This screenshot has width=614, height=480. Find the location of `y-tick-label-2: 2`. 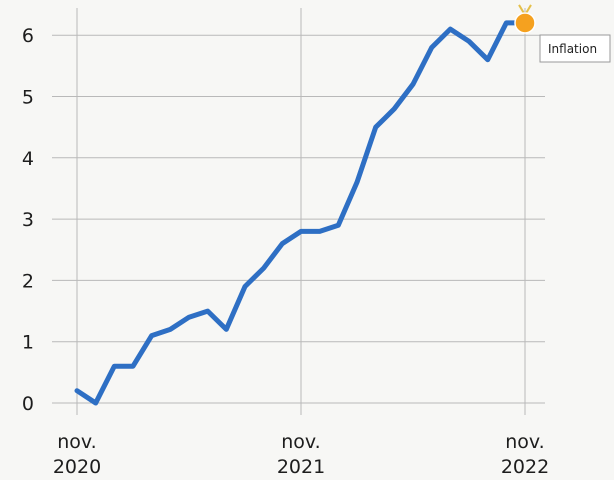

y-tick-label-2: 2 is located at coordinates (28, 281).